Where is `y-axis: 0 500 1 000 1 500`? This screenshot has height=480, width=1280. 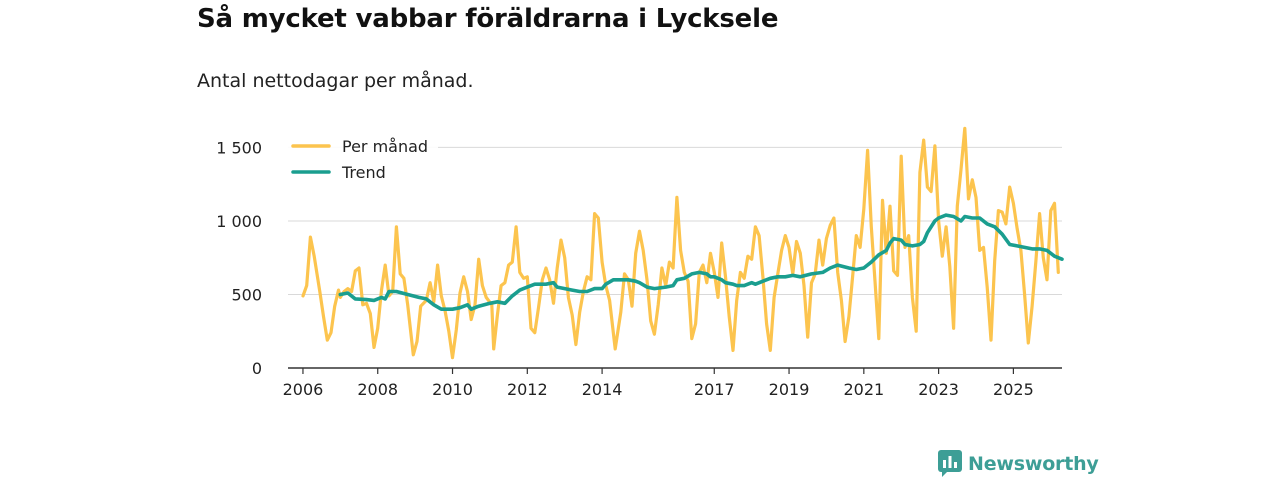
y-axis: 0 500 1 000 1 500 is located at coordinates (239, 258).